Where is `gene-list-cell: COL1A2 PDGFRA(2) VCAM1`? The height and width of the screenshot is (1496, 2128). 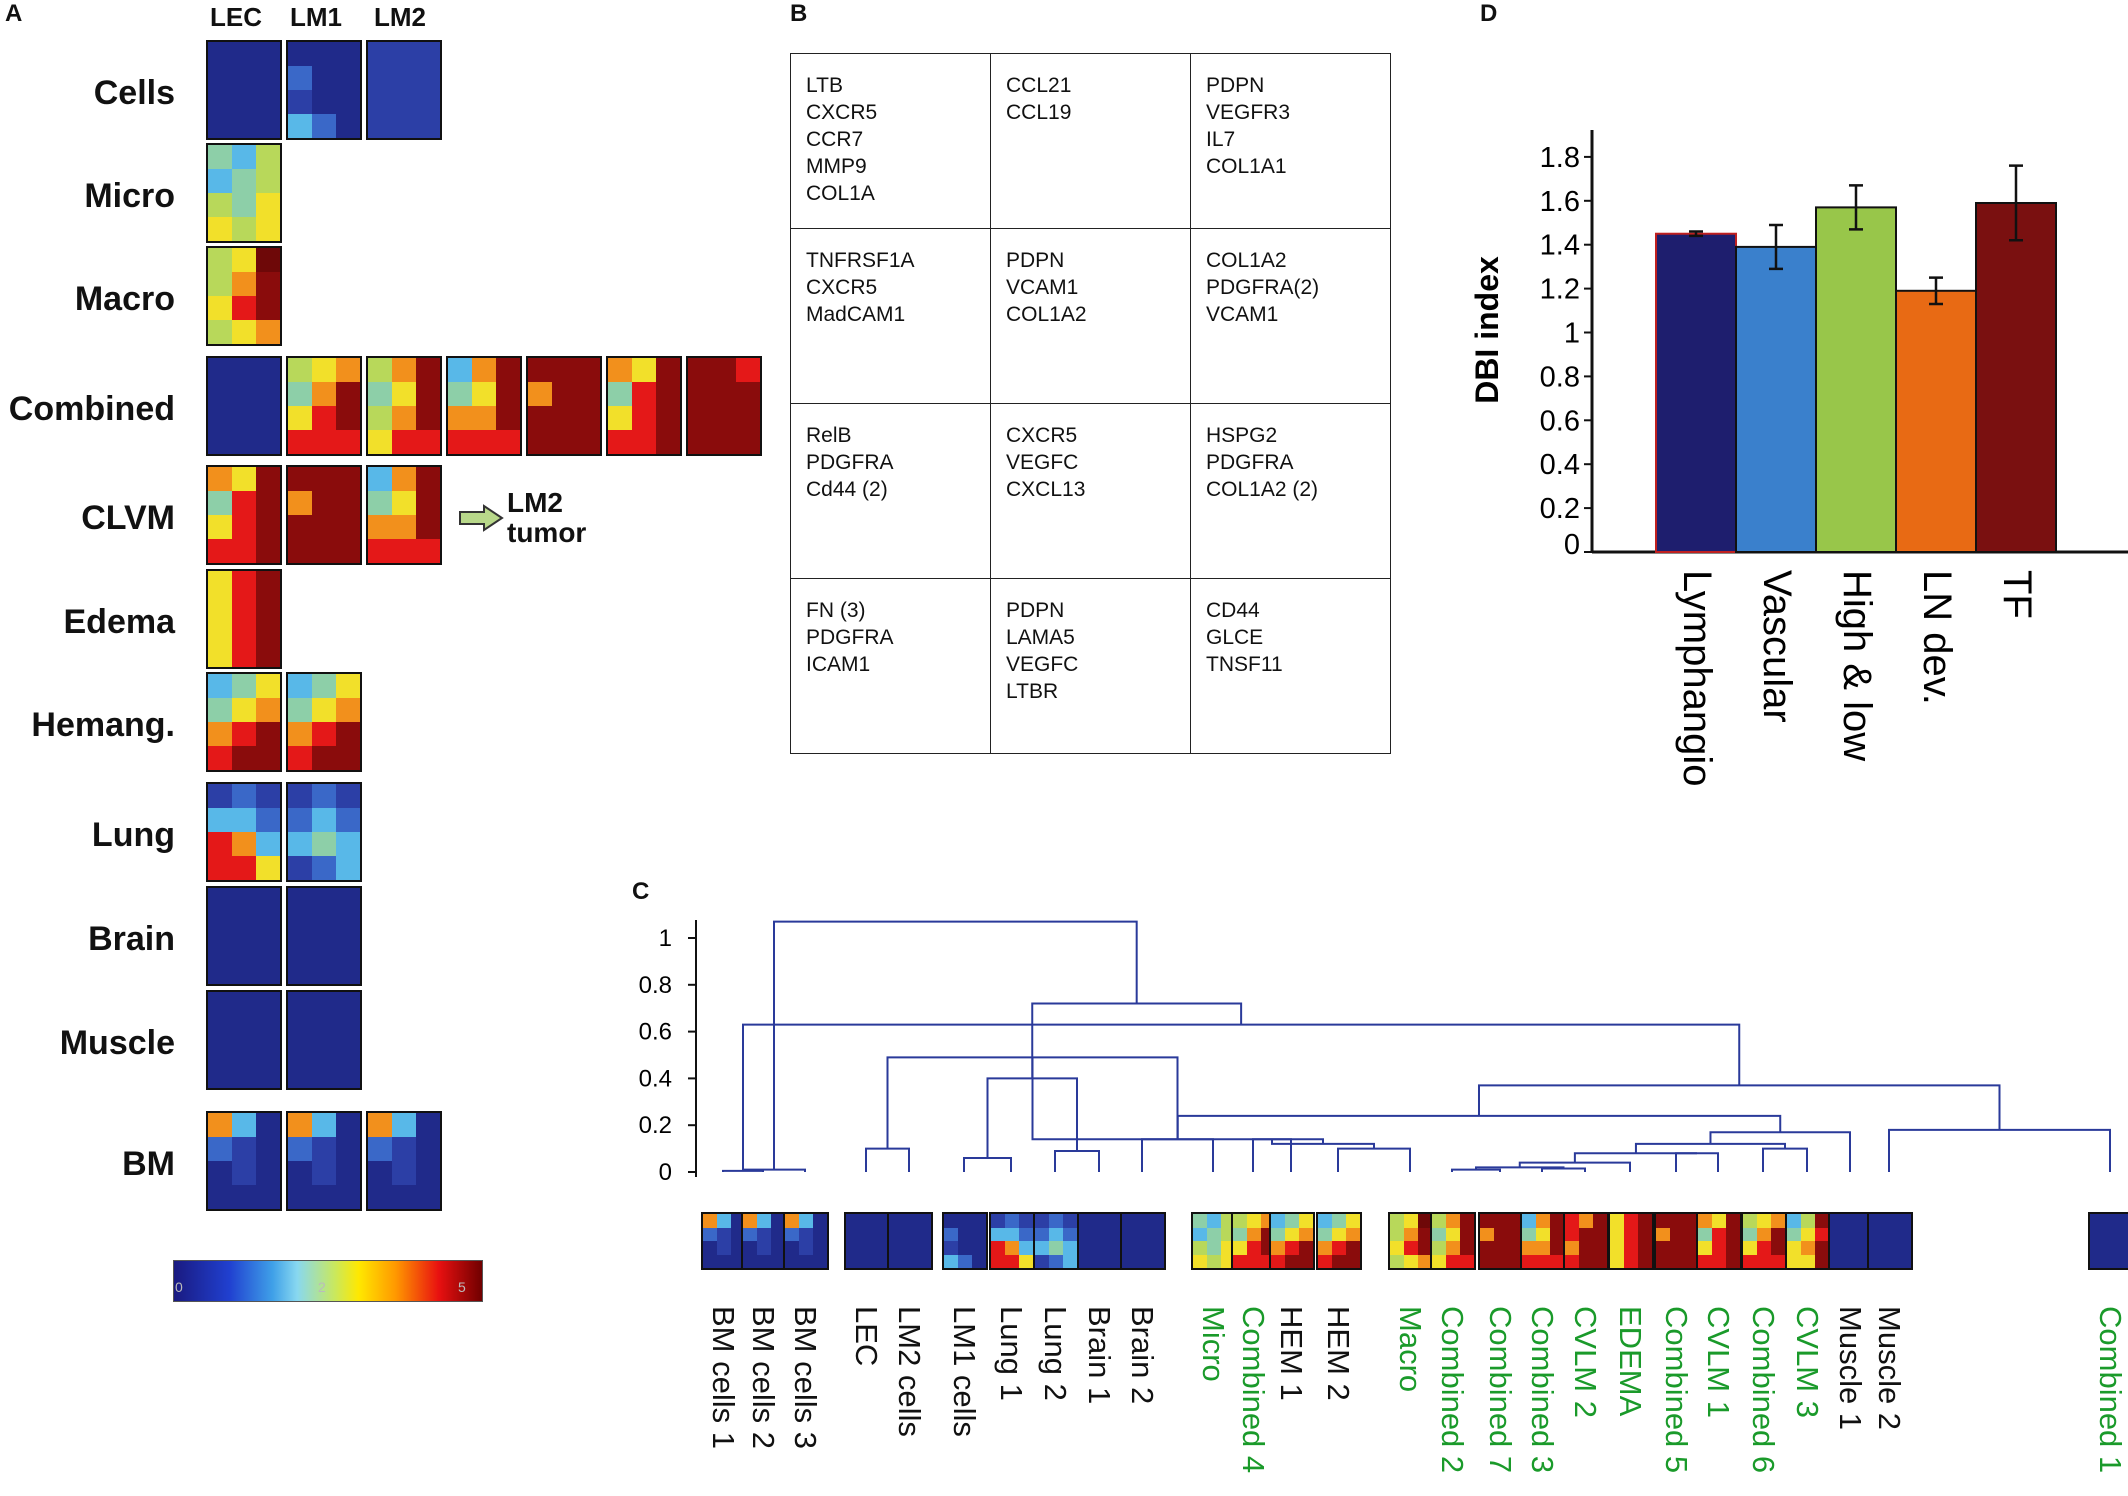 gene-list-cell: COL1A2 PDGFRA(2) VCAM1 is located at coordinates (1290, 316).